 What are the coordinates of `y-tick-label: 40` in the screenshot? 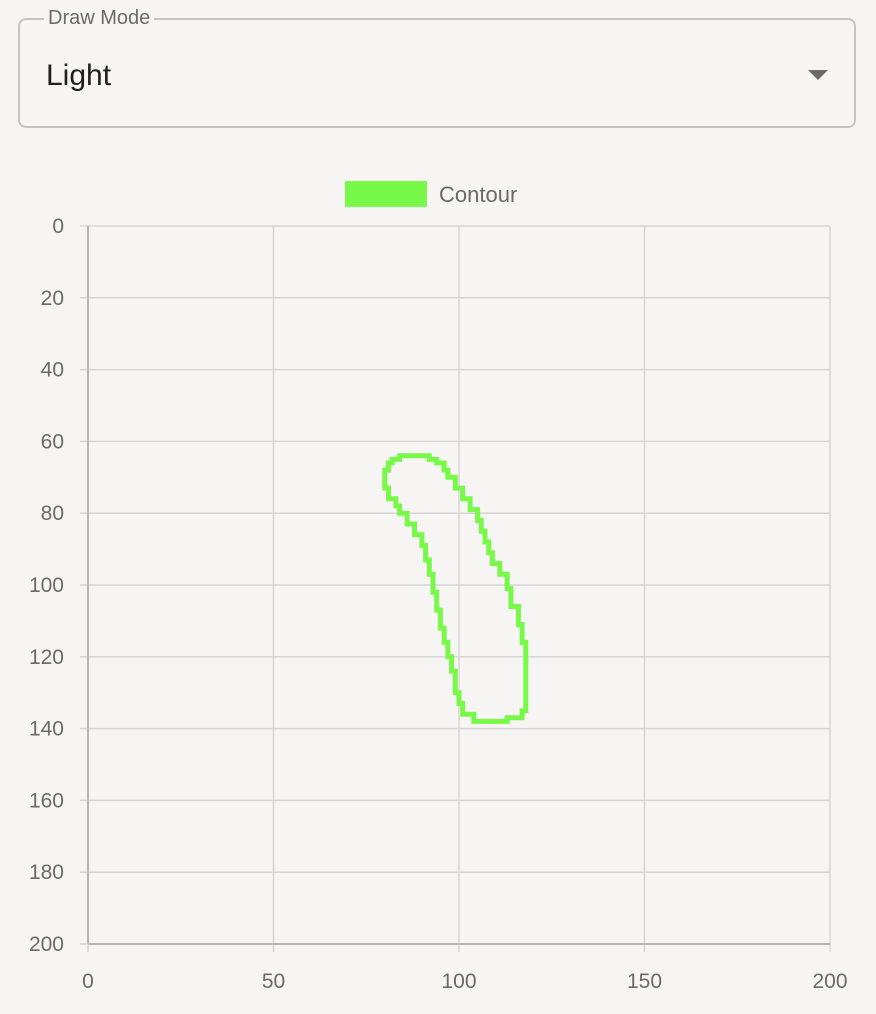 It's located at (52, 370).